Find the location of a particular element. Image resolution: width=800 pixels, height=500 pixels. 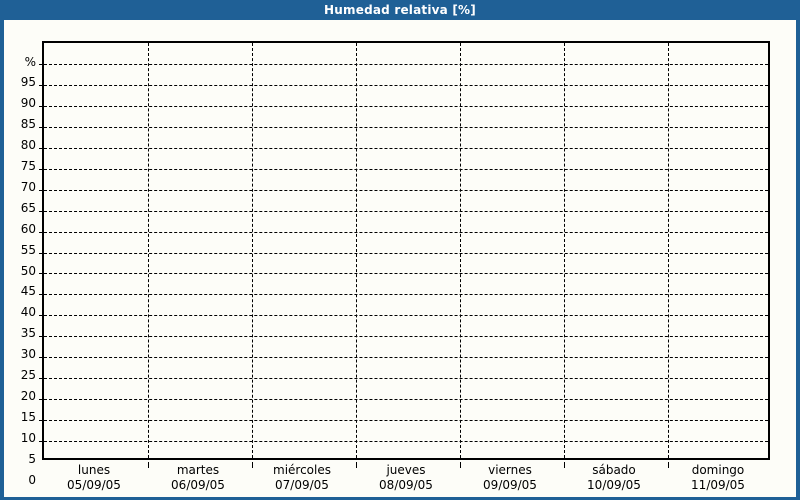

x-axis-tick-label: domingo 11/09/05 is located at coordinates (718, 478).